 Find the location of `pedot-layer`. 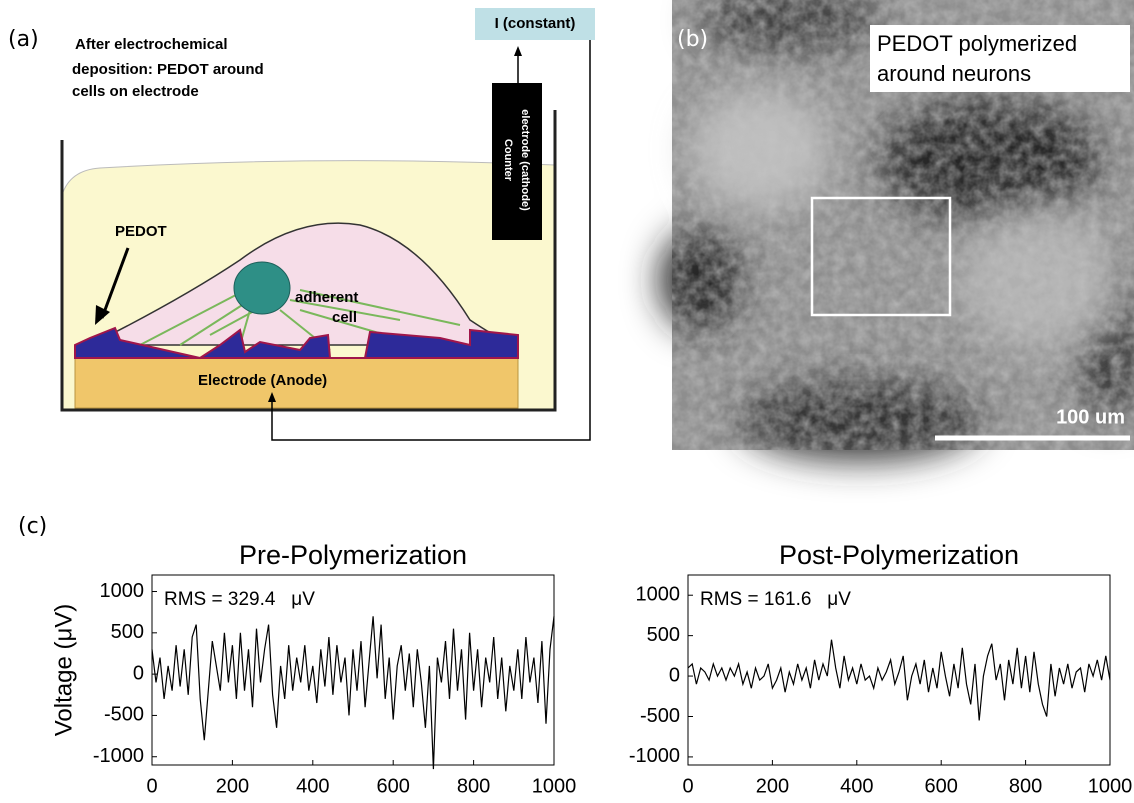

pedot-layer is located at coordinates (296, 343).